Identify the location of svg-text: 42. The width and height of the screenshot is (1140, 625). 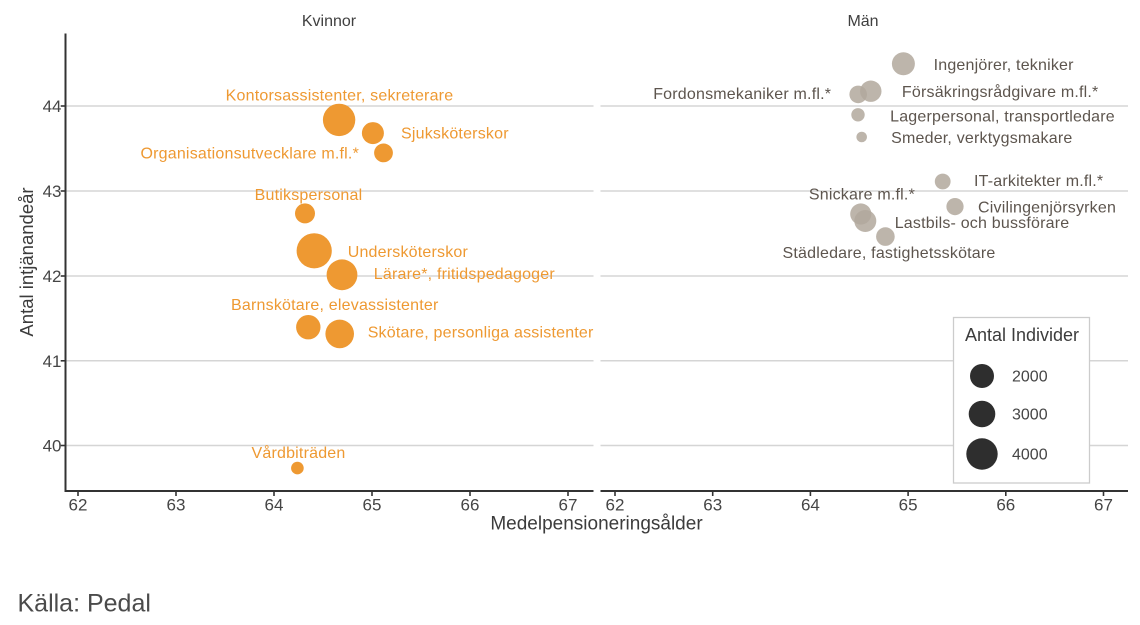
(52, 276).